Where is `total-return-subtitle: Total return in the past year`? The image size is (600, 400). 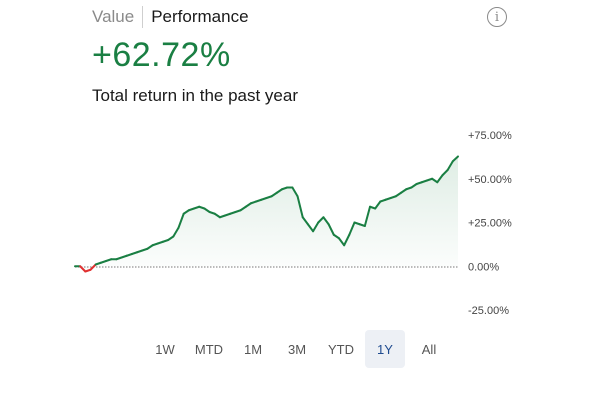
total-return-subtitle: Total return in the past year is located at coordinates (195, 95).